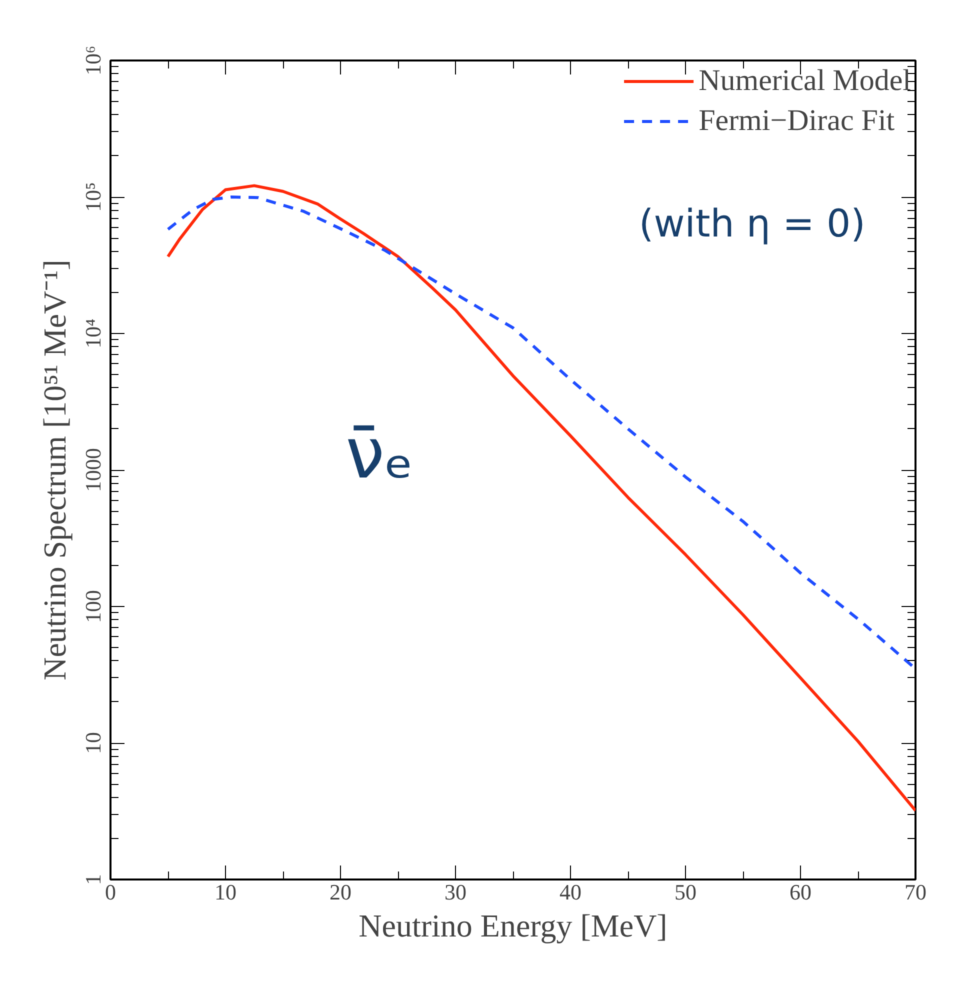 Image resolution: width=960 pixels, height=994 pixels. Describe the element at coordinates (455, 892) in the screenshot. I see `x-tick-label: 30` at that location.